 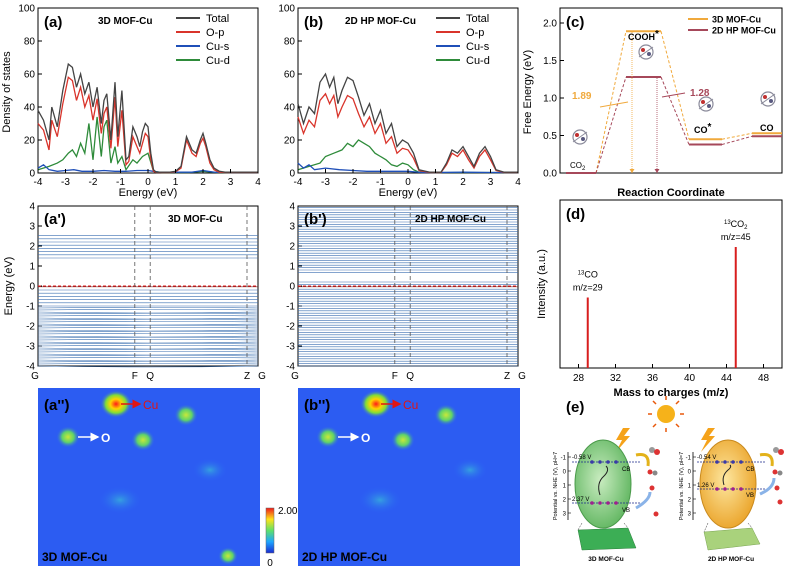 I want to click on x-tick-label: 1, so click(x=176, y=182).